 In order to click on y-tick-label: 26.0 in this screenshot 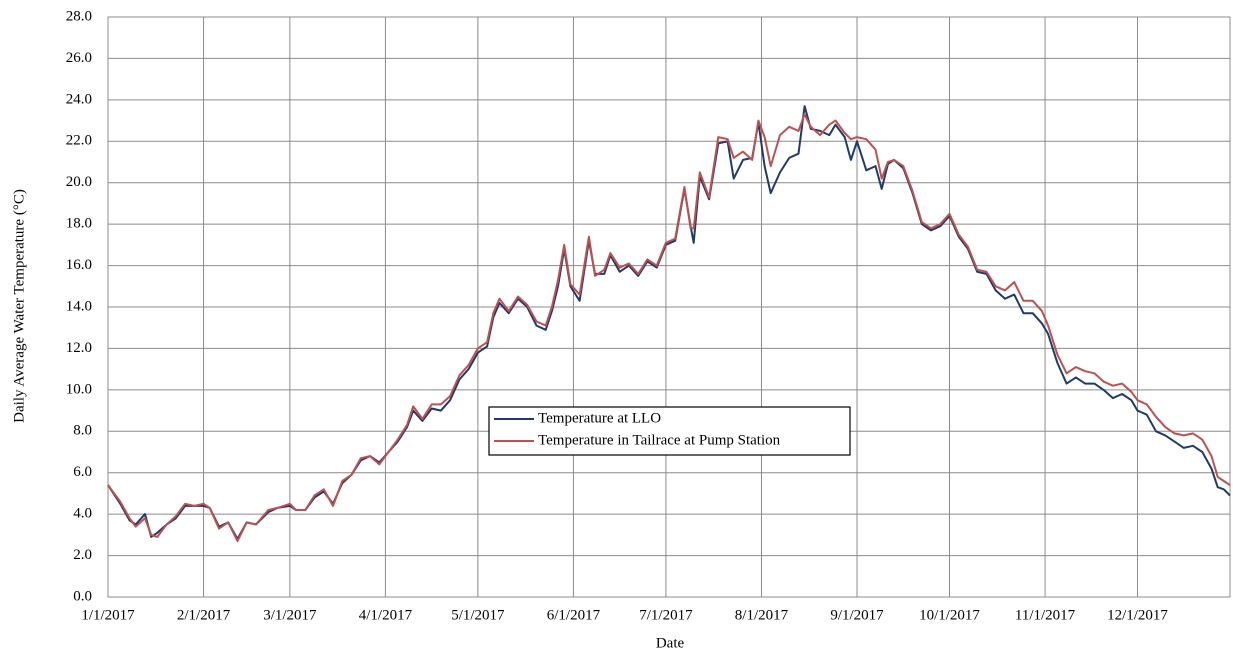, I will do `click(79, 58)`.